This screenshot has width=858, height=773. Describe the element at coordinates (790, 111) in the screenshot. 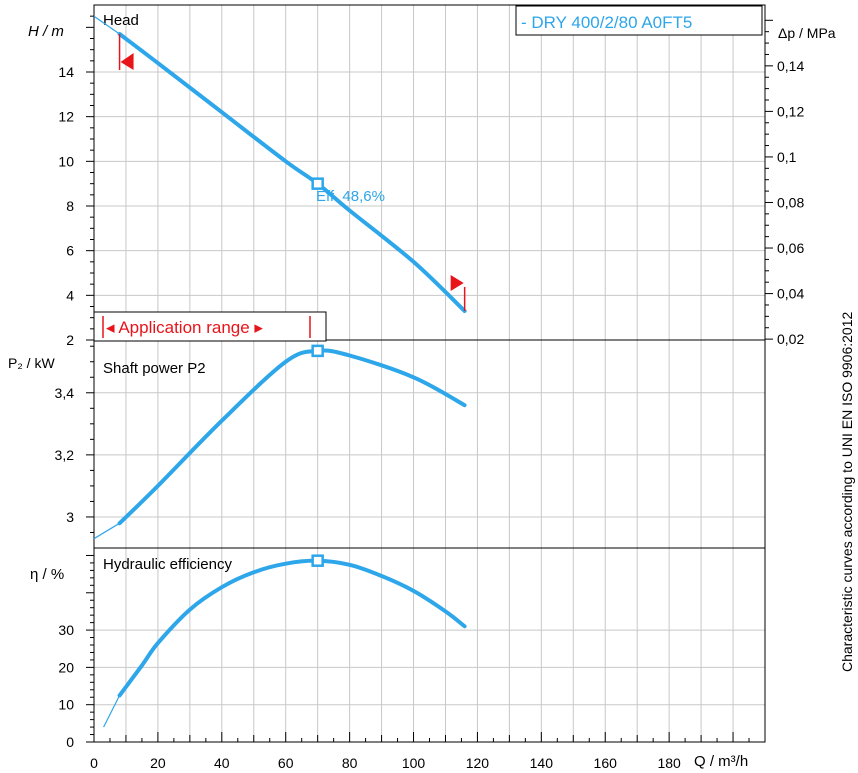

I see `pressure-tick-label: 0,12` at that location.